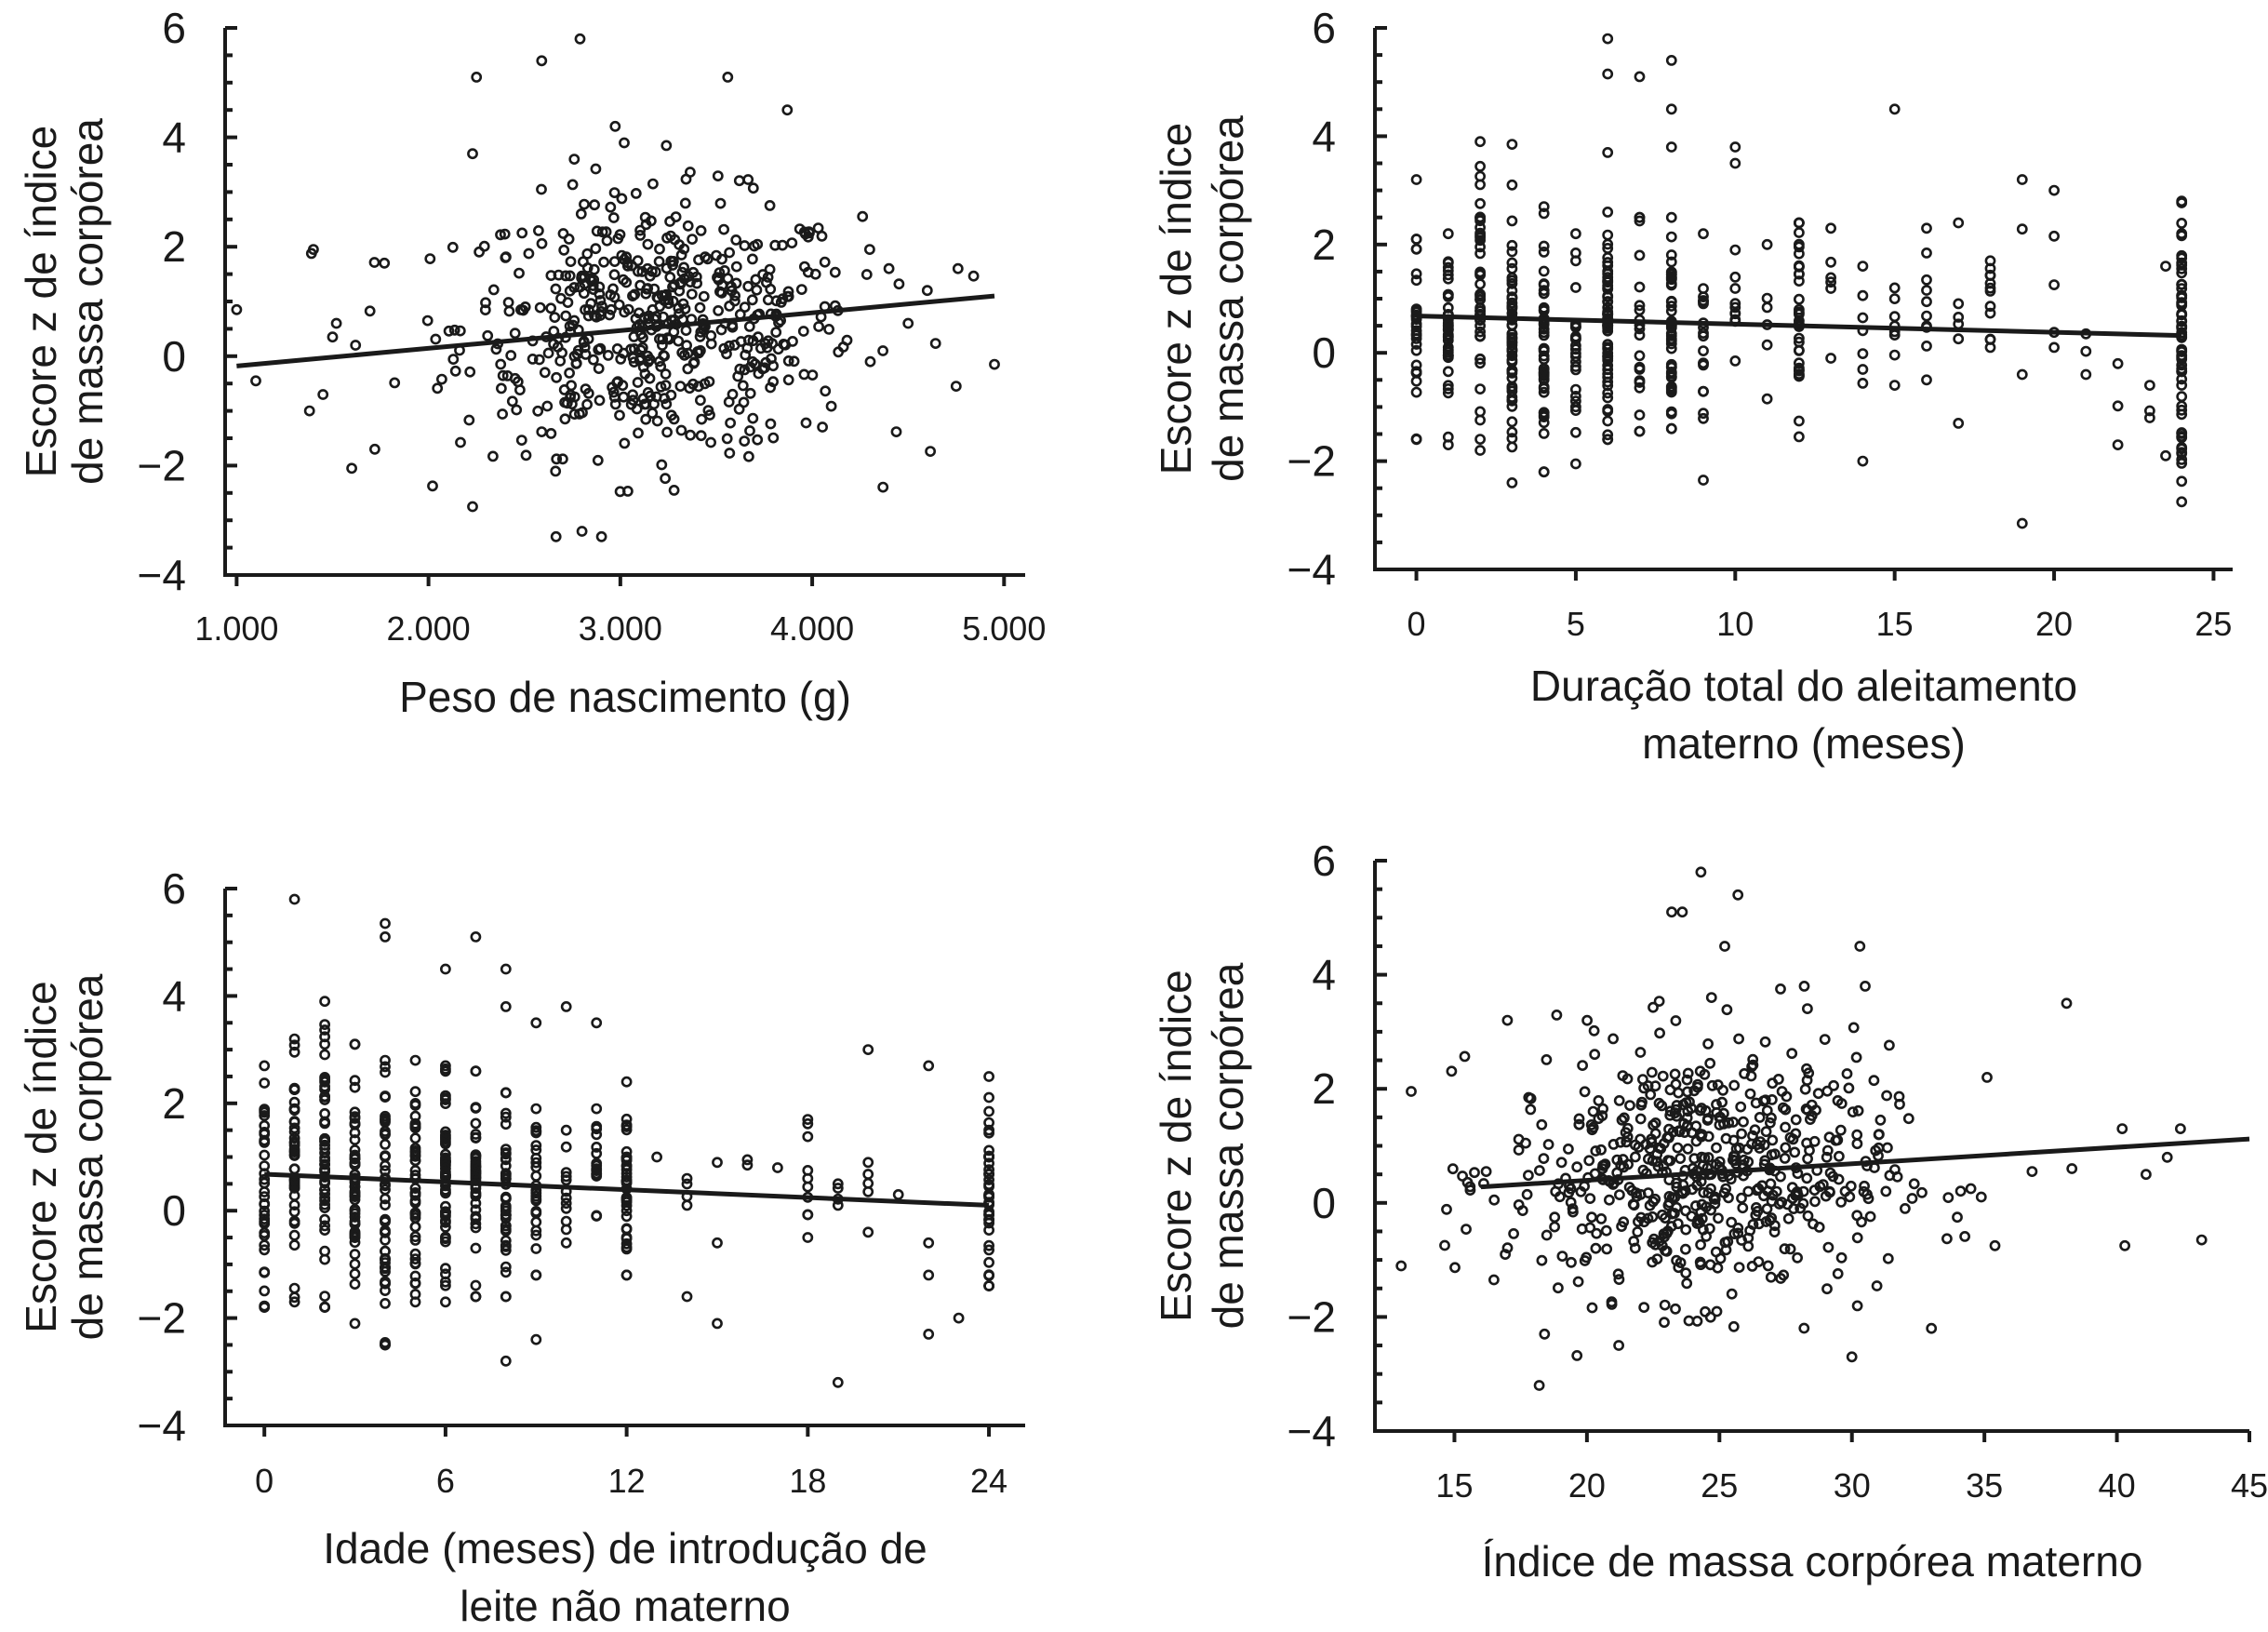 The width and height of the screenshot is (2268, 1632). I want to click on y-tick-label: −4, so click(162, 575).